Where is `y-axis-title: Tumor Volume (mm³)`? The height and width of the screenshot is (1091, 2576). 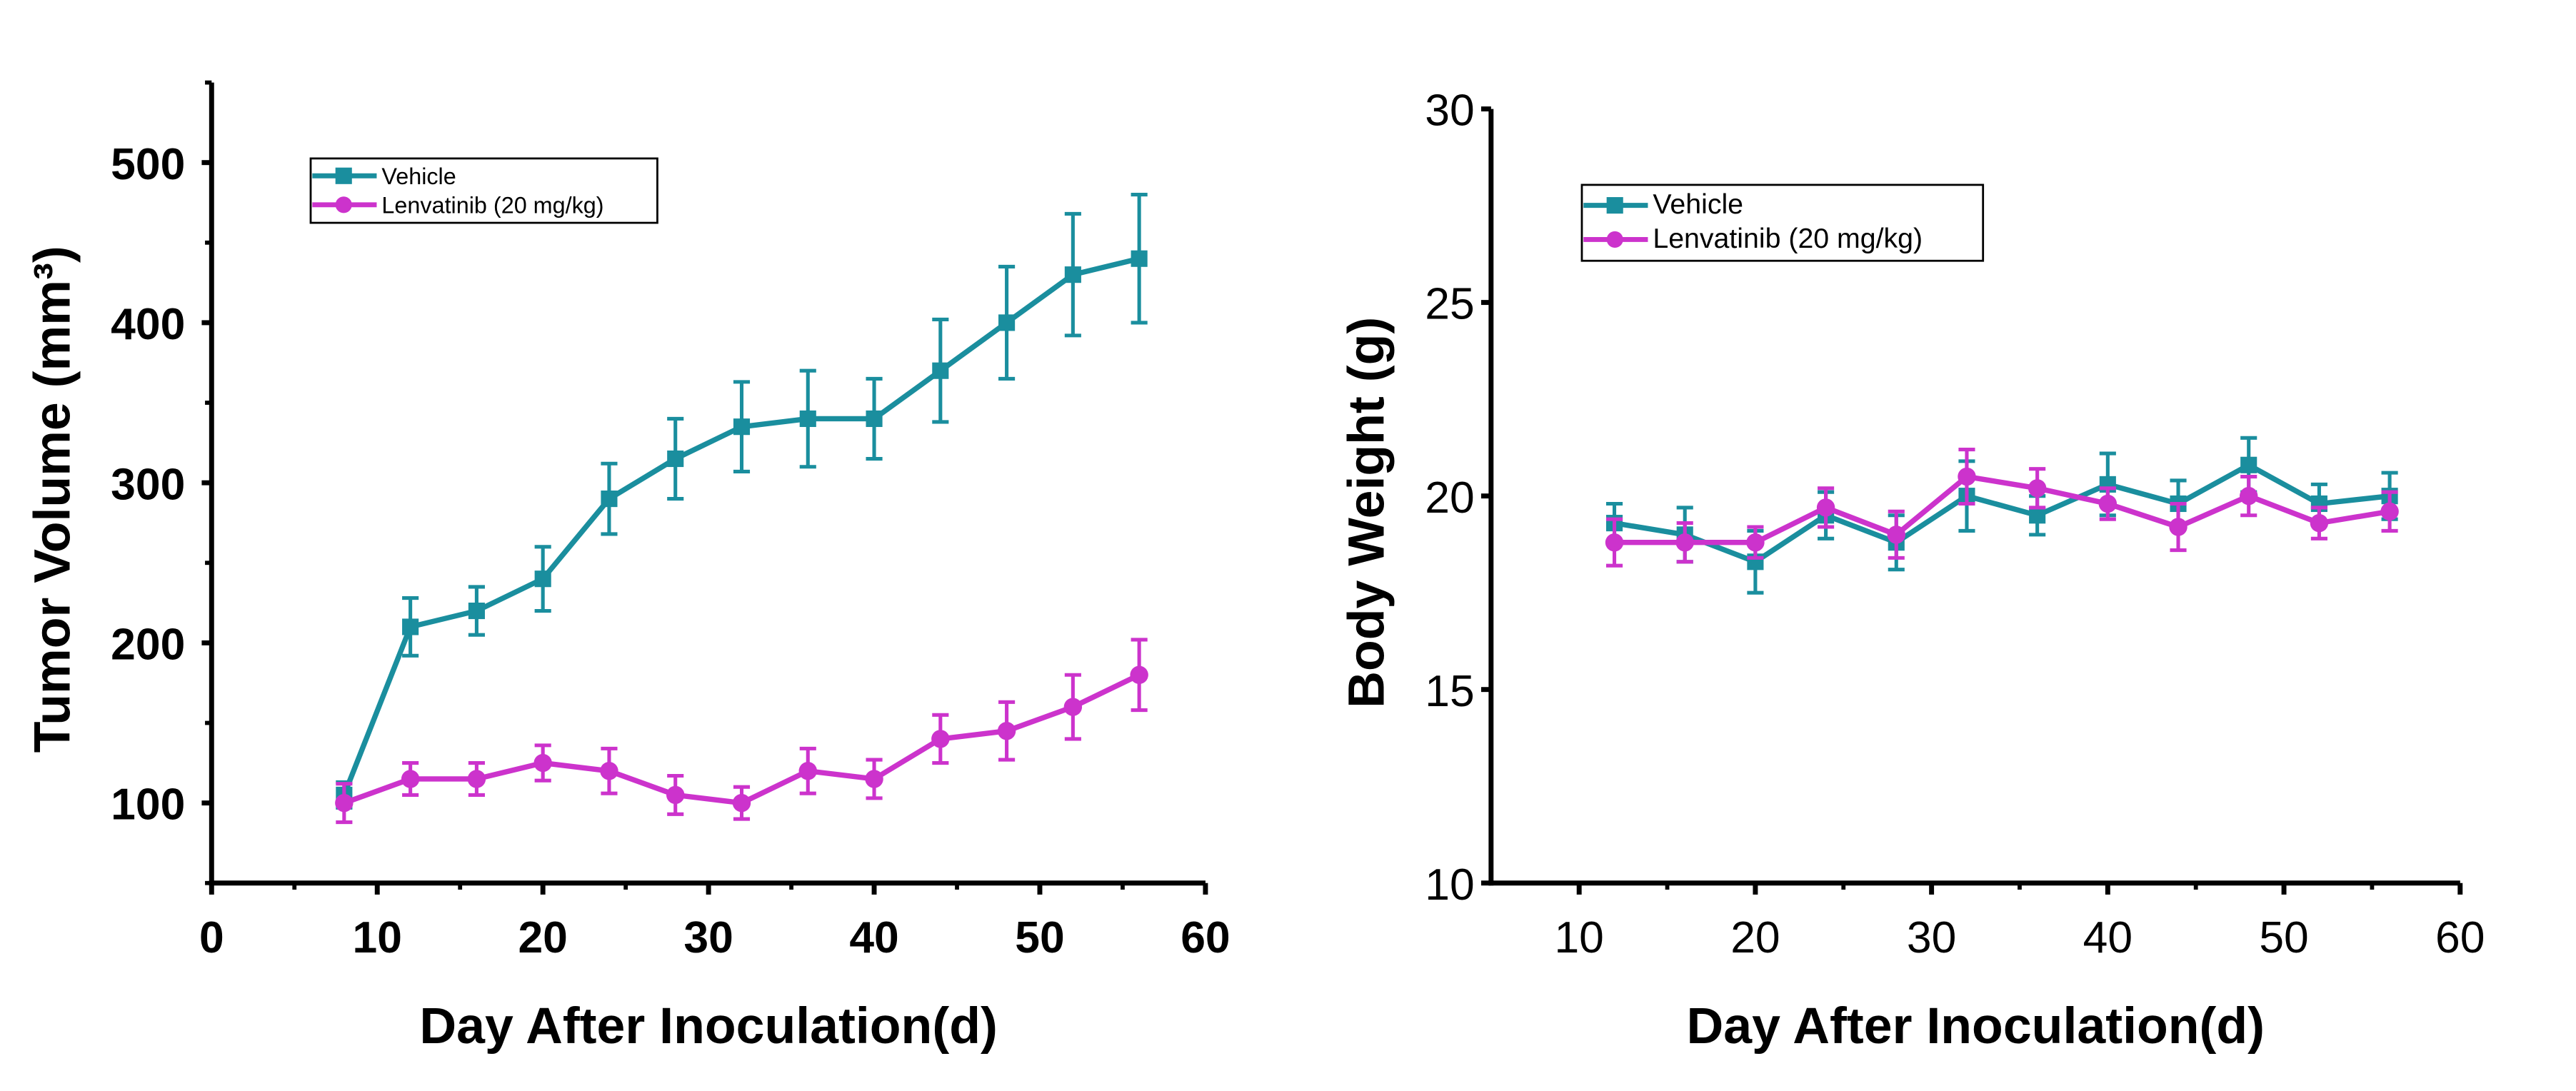
y-axis-title: Tumor Volume (mm³) is located at coordinates (52, 500).